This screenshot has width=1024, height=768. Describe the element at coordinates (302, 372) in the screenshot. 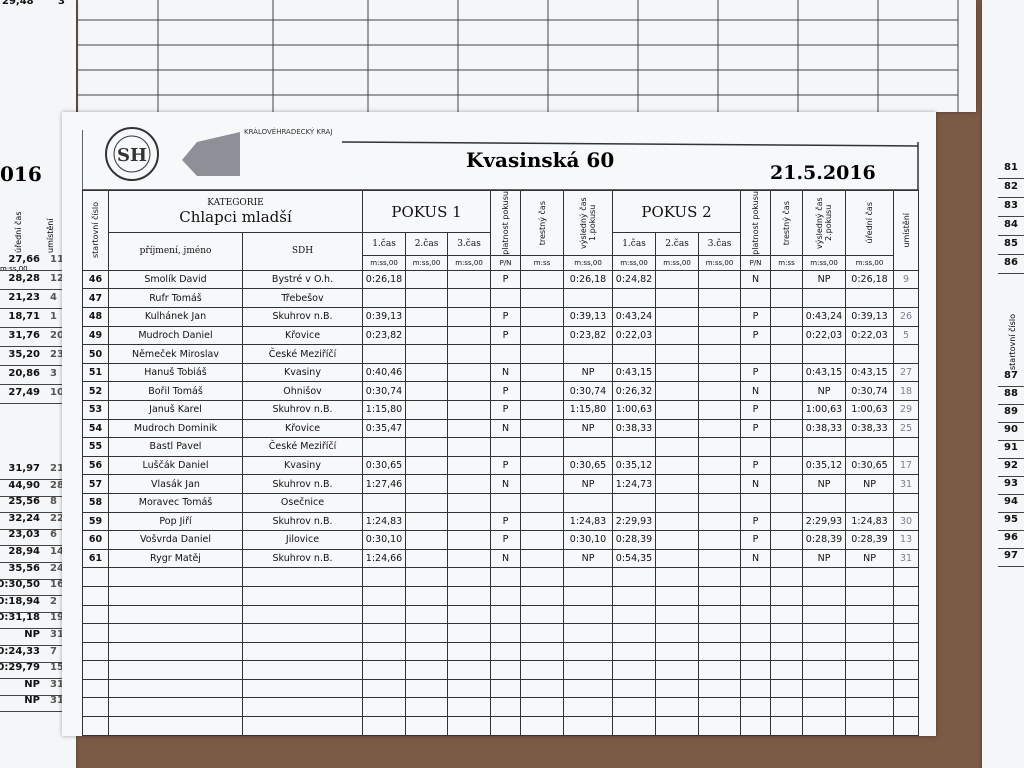

I see `cell: Kvasiny` at that location.